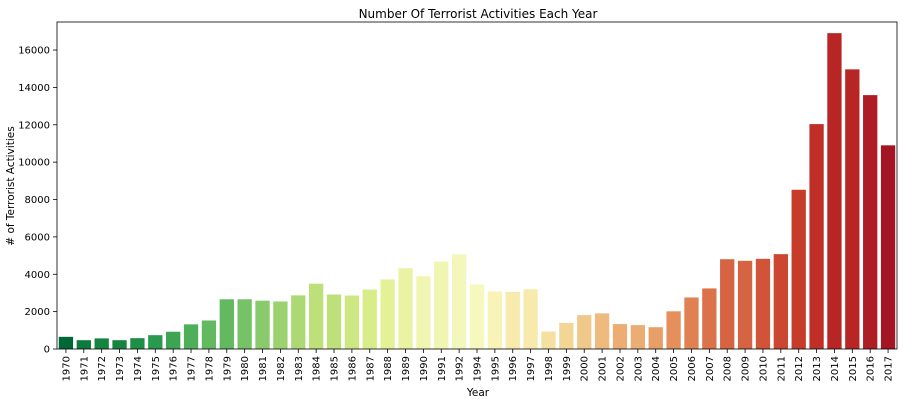 The image size is (903, 403). Describe the element at coordinates (334, 321) in the screenshot. I see `bar-1985` at that location.